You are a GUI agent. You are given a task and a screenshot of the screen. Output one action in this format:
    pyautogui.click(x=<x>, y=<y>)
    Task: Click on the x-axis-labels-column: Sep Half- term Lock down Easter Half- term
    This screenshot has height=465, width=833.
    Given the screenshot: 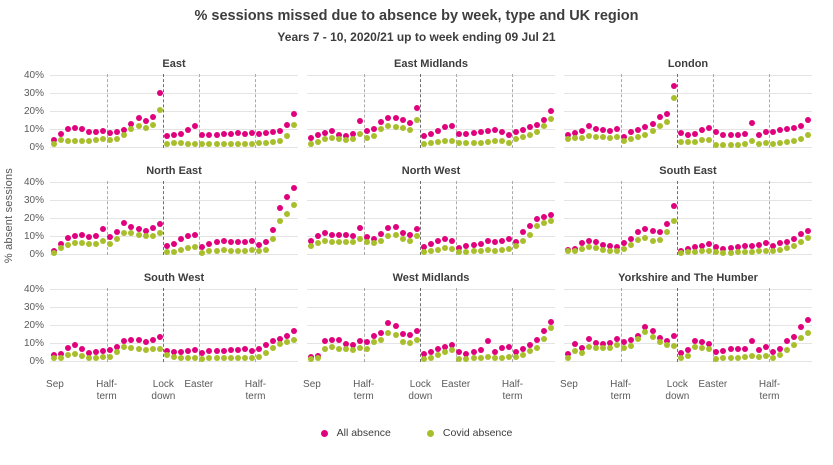 What is the action you would take?
    pyautogui.click(x=686, y=392)
    